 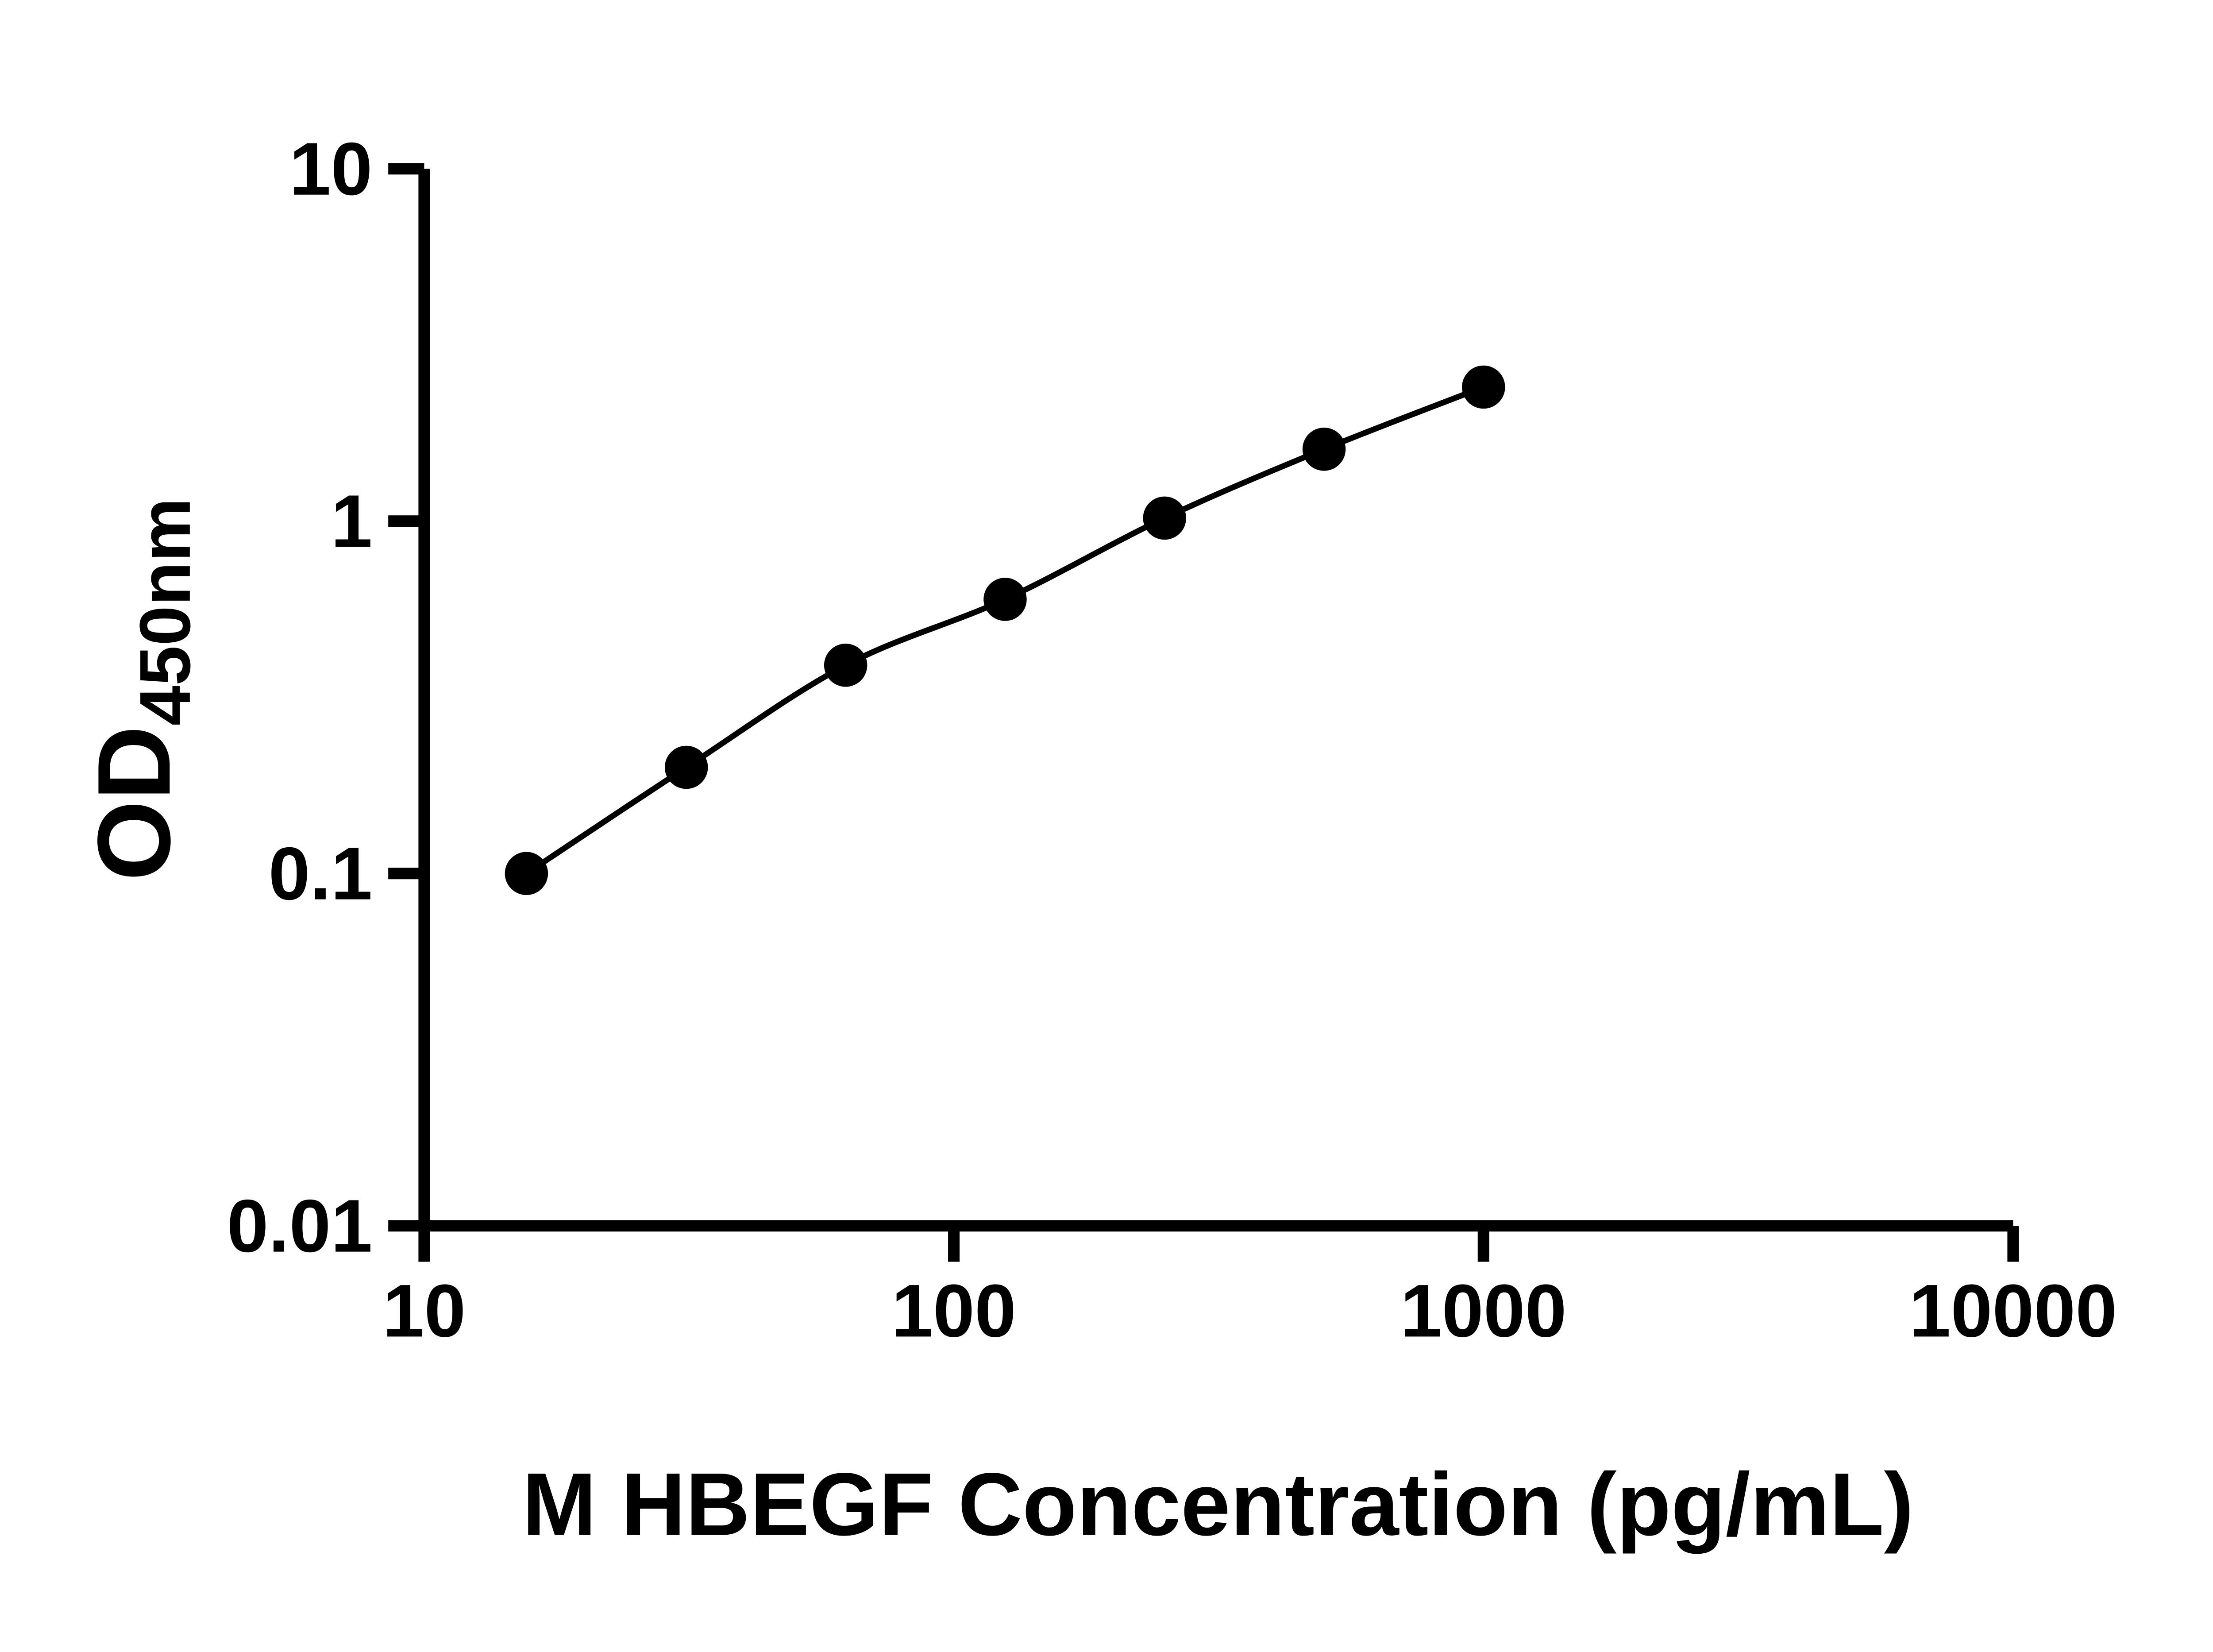 I want to click on y-axis-tick-label: 0.01, so click(x=300, y=1226).